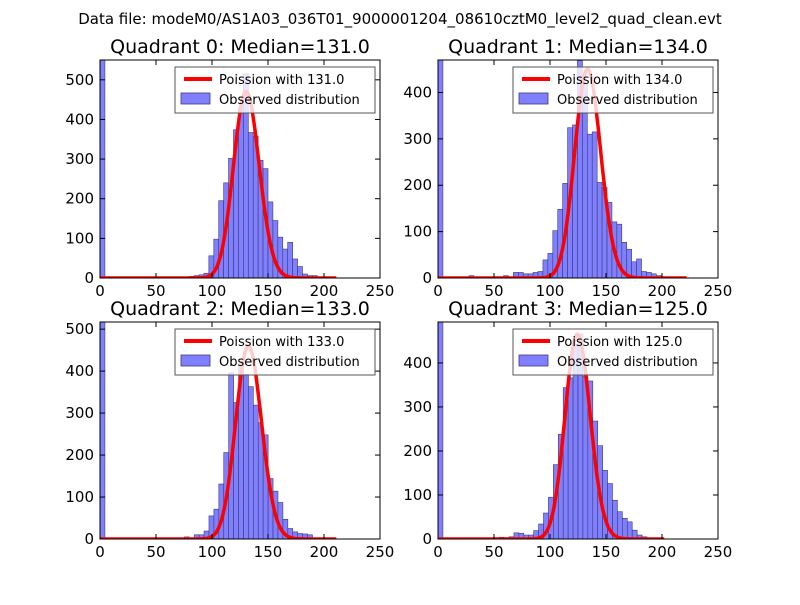 The image size is (800, 605). I want to click on legend-curve-label: Poission with 125.0, so click(619, 342).